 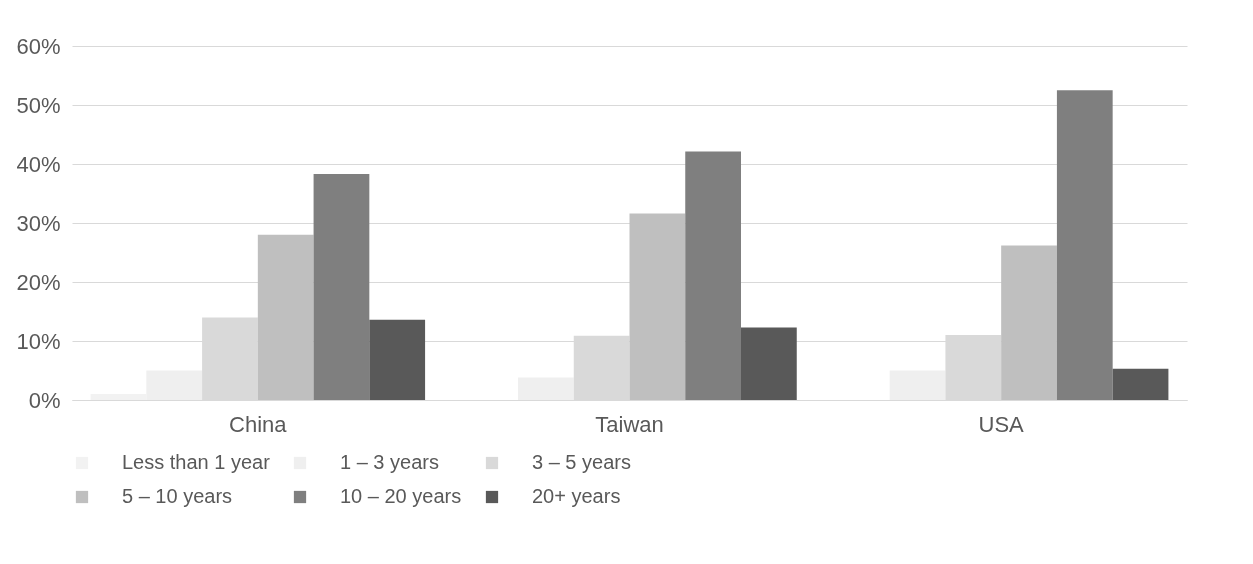 What do you see at coordinates (44, 400) in the screenshot?
I see `y-tick-label: 0%` at bounding box center [44, 400].